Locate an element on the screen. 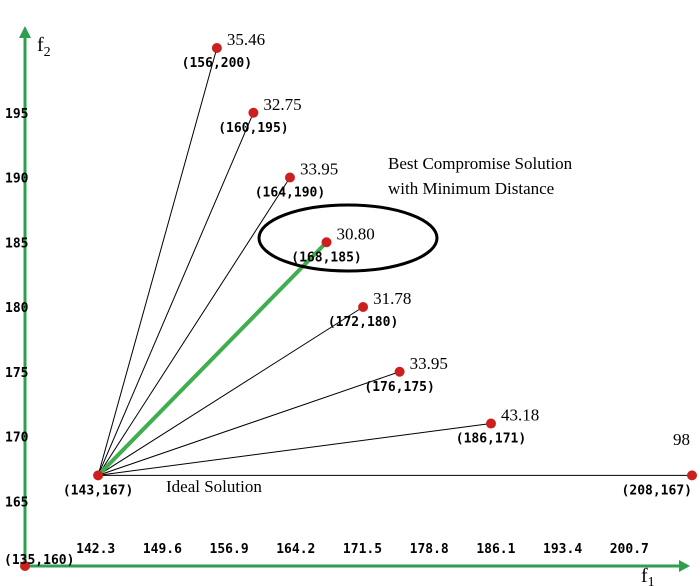  y-axis-label-main: f is located at coordinates (40, 45).